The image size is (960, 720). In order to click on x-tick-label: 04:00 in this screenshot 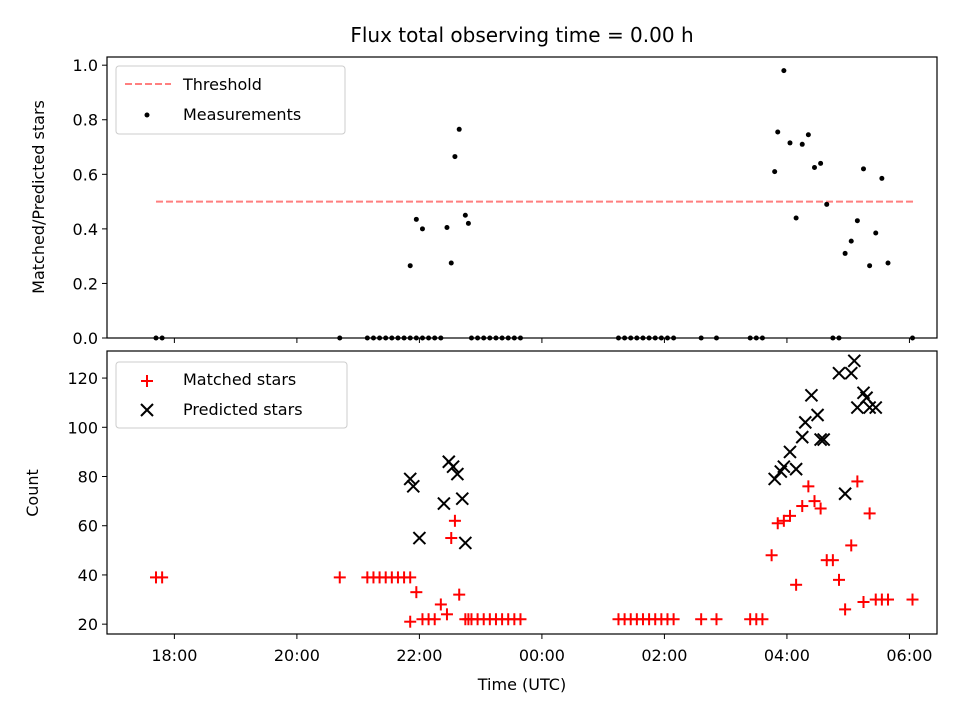, I will do `click(787, 655)`.